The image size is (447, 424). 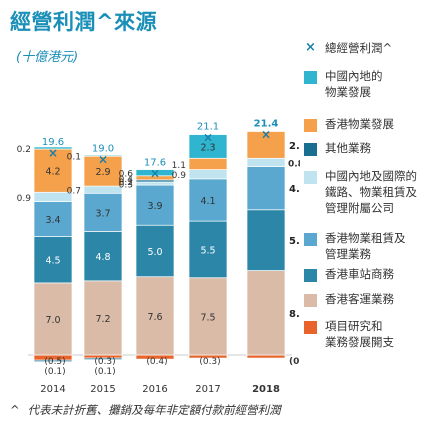 I want to click on data-label: 4.1, so click(x=207, y=201).